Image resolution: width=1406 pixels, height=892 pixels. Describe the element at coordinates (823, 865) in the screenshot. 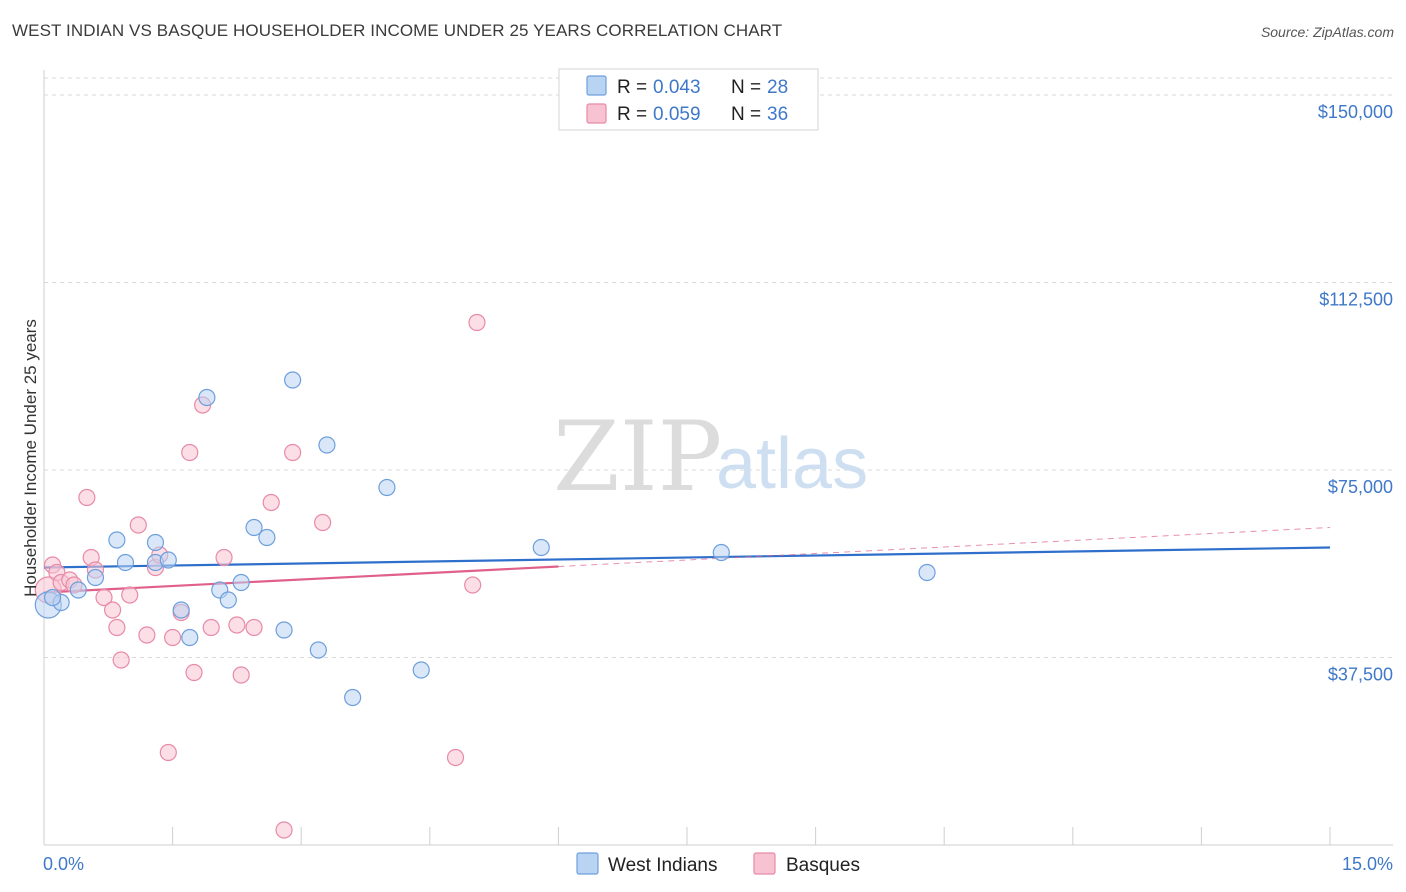

I see `bottom-legend-label-basques: Basques` at that location.